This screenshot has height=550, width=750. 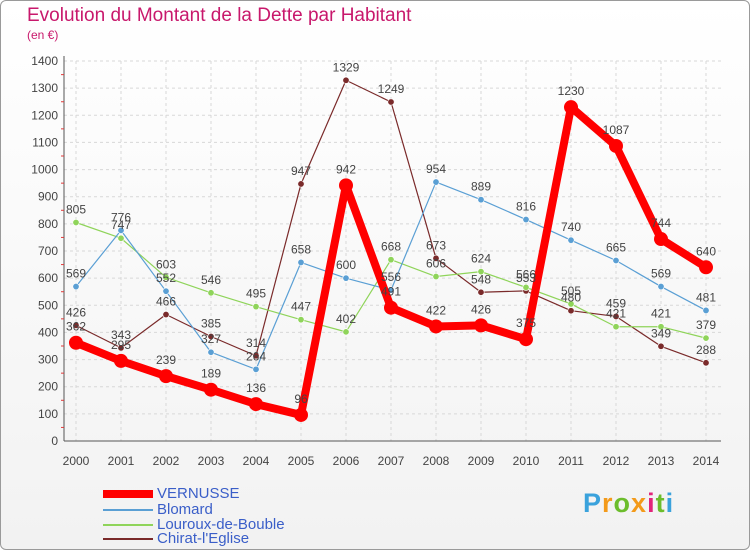 I want to click on legend-item-louroux: Louroux-de-Bouble, so click(x=194, y=524).